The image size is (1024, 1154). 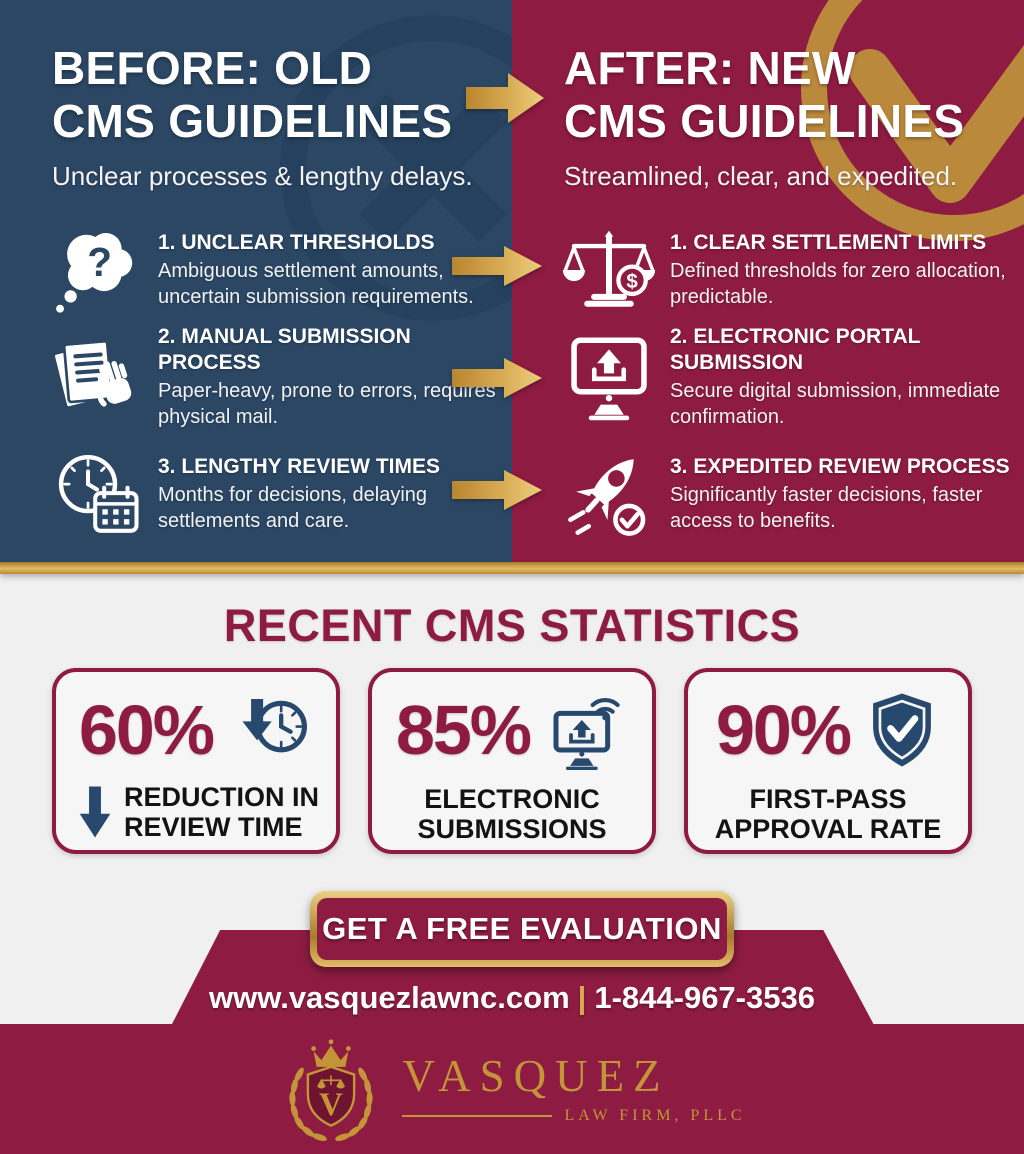 I want to click on item-title: 1. CLEAR SETTLEMENT LIMITS, so click(x=828, y=242).